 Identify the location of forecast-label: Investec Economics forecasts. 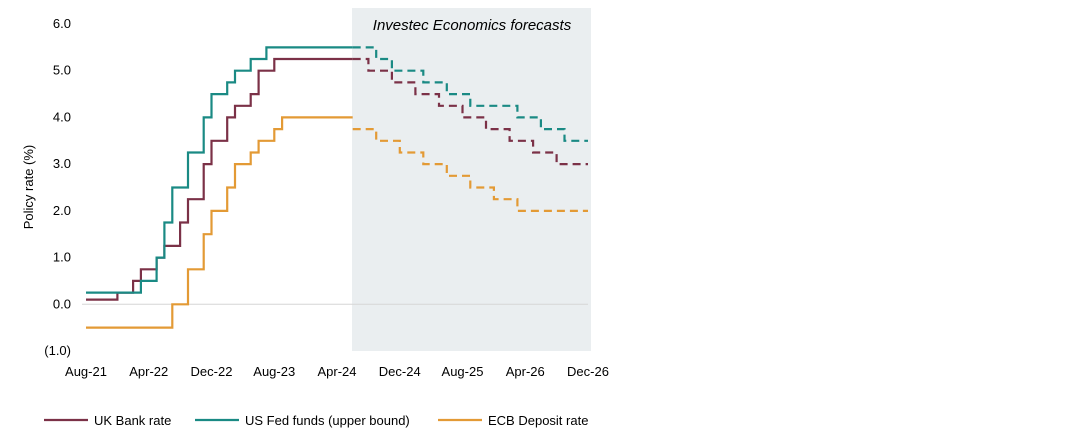
(472, 25).